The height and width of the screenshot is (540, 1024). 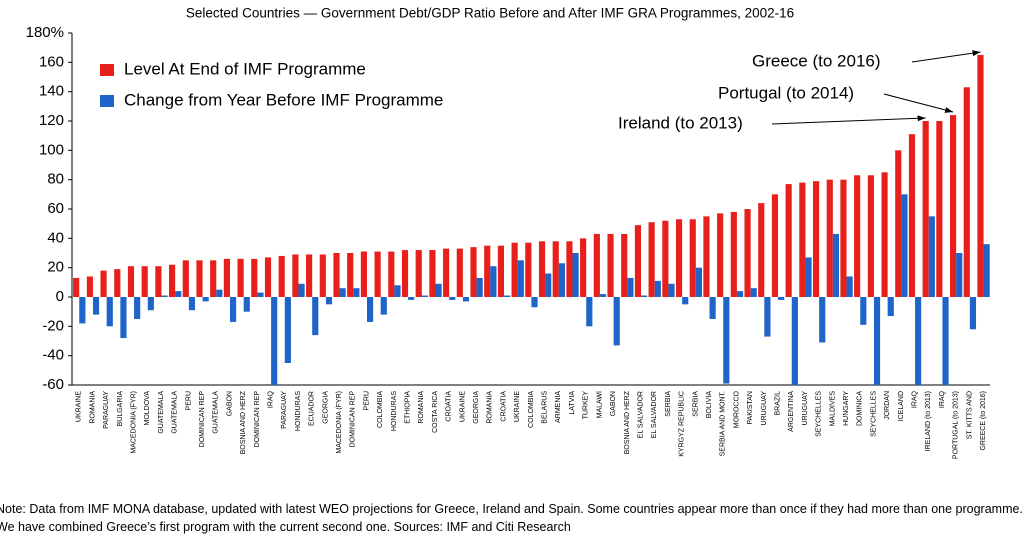 What do you see at coordinates (312, 408) in the screenshot?
I see `x-tick-label: ECUADOR` at bounding box center [312, 408].